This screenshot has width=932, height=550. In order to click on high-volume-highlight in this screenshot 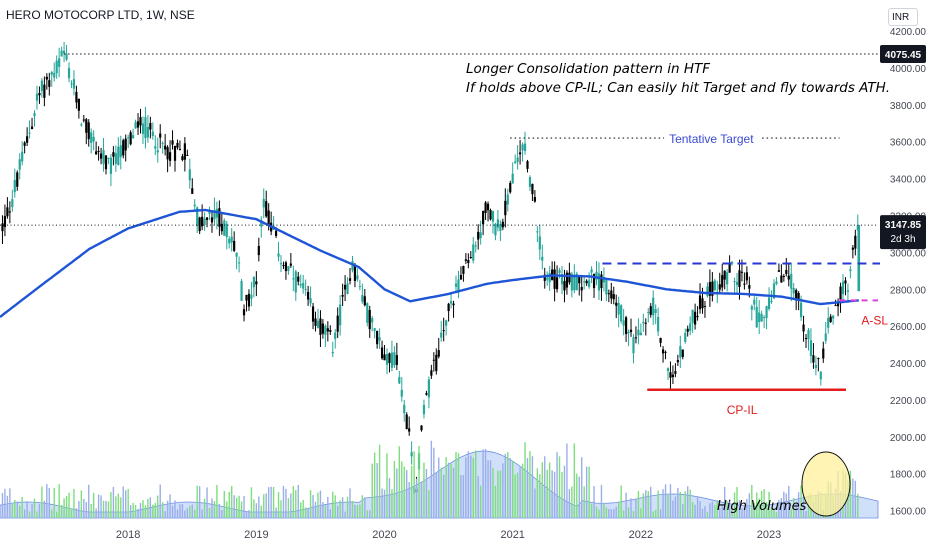, I will do `click(826, 484)`.